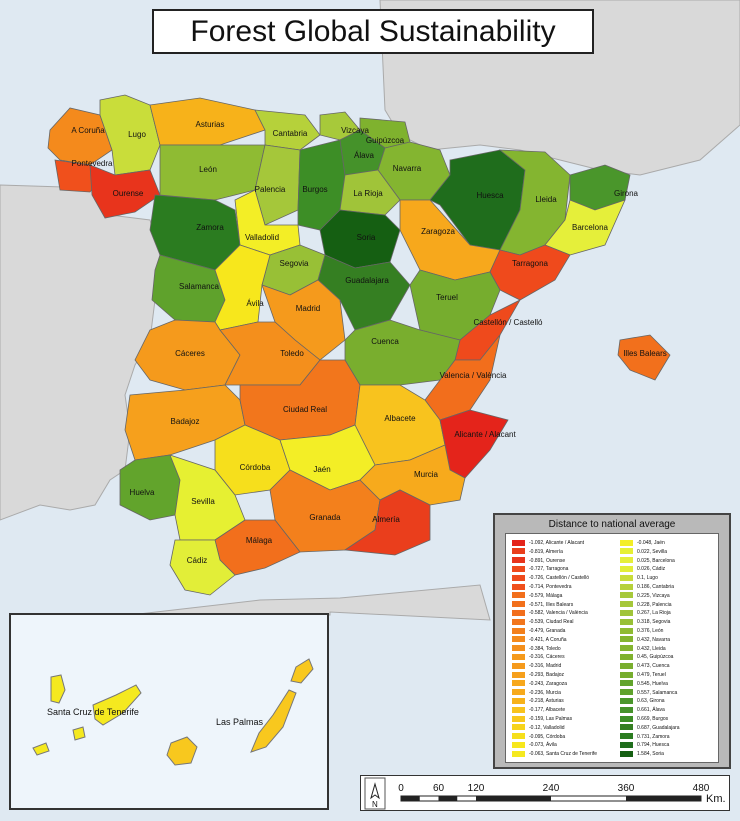  Describe the element at coordinates (545, 793) in the screenshot. I see `scale-bar-box: N 0 60 120 240 360 480 Km.` at that location.